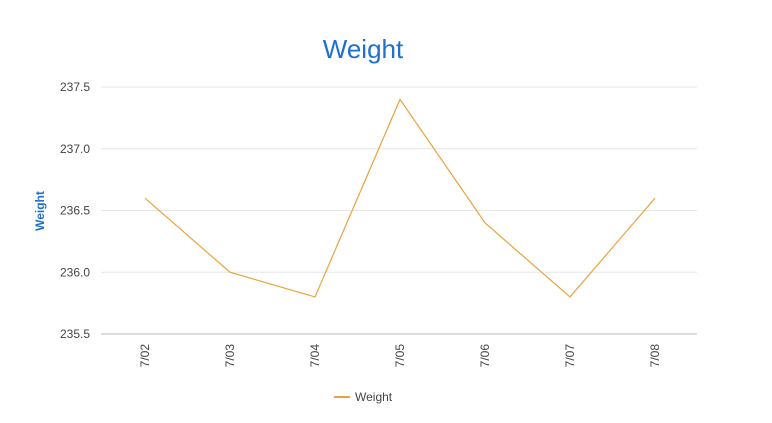 This screenshot has width=772, height=423. Describe the element at coordinates (145, 356) in the screenshot. I see `x-tick-label: 7/02` at that location.